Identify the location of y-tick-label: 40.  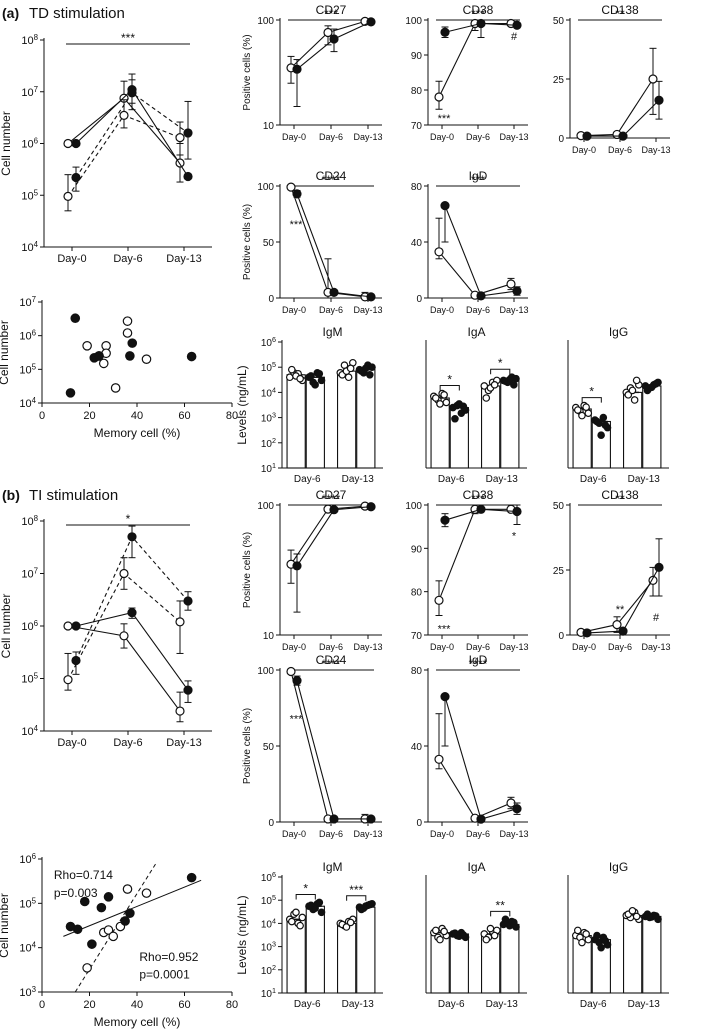
(417, 747).